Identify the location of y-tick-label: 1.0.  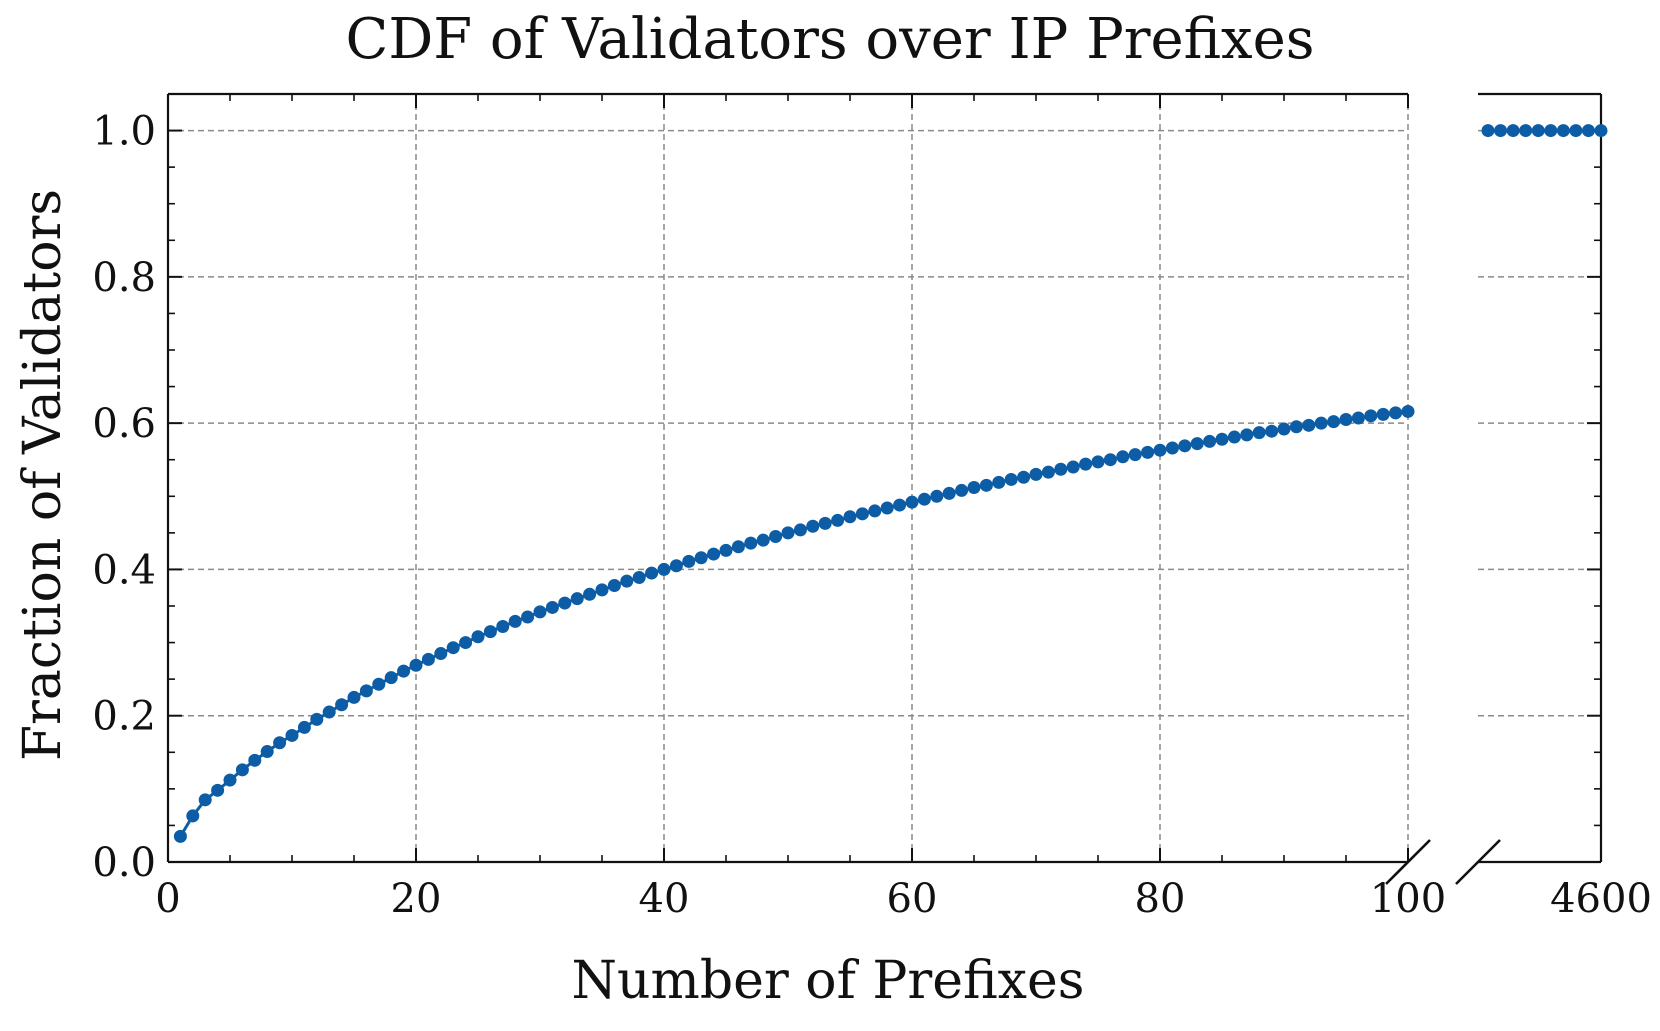
(124, 132).